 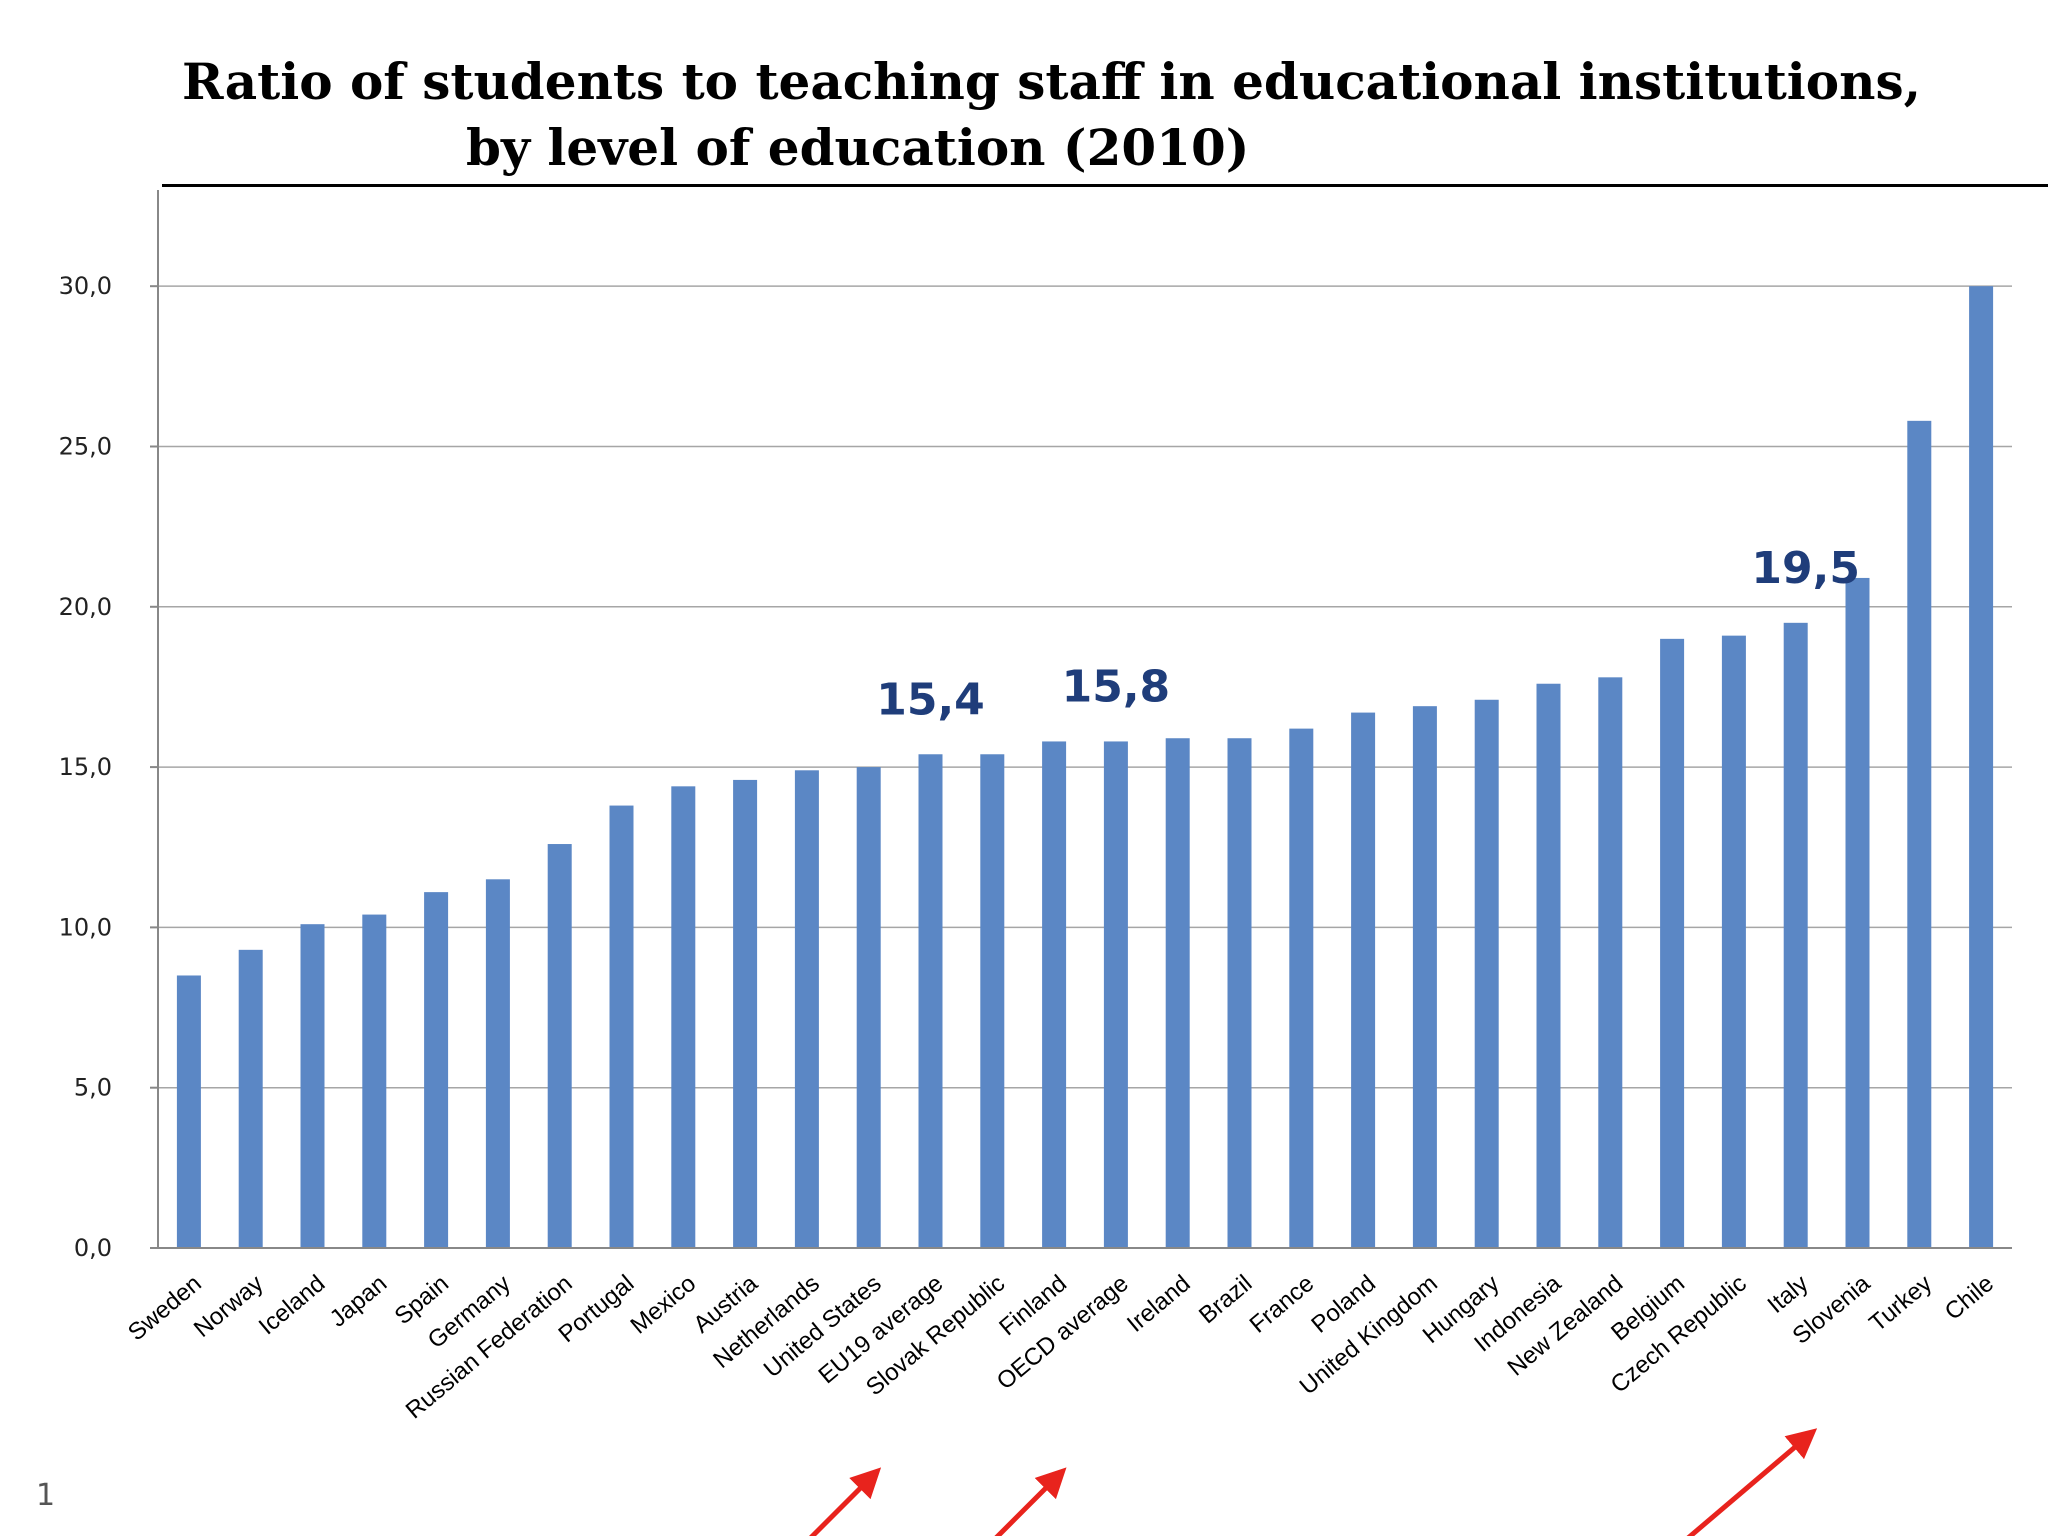 What do you see at coordinates (85, 607) in the screenshot?
I see `y-tick-label: 20,0` at bounding box center [85, 607].